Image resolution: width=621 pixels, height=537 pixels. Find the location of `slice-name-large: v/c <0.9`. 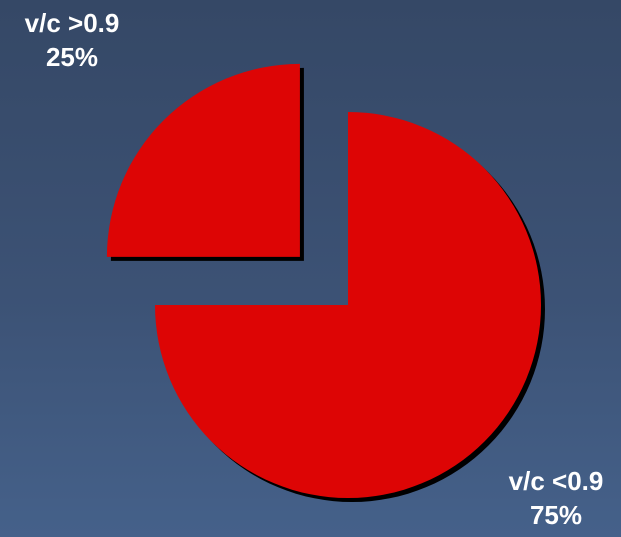

slice-name-large: v/c <0.9 is located at coordinates (556, 481).